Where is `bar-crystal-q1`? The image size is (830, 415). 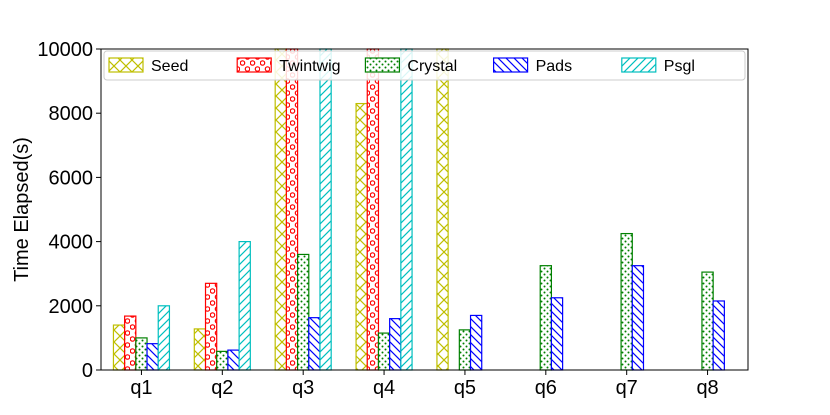
bar-crystal-q1 is located at coordinates (141, 354).